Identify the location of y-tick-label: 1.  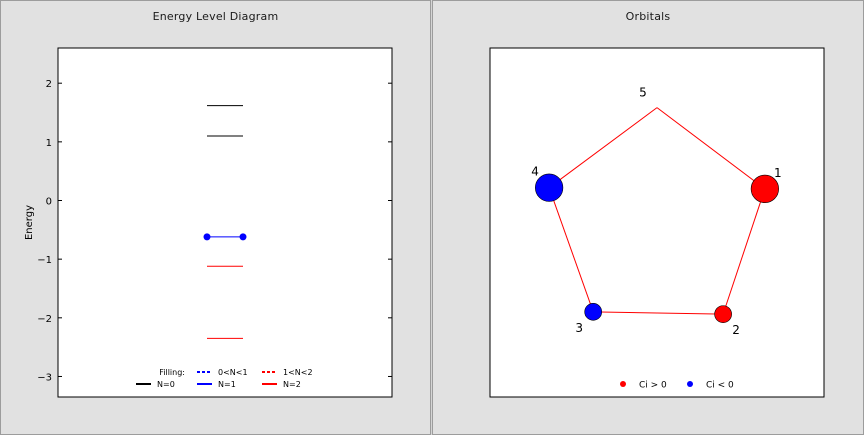
(49, 143).